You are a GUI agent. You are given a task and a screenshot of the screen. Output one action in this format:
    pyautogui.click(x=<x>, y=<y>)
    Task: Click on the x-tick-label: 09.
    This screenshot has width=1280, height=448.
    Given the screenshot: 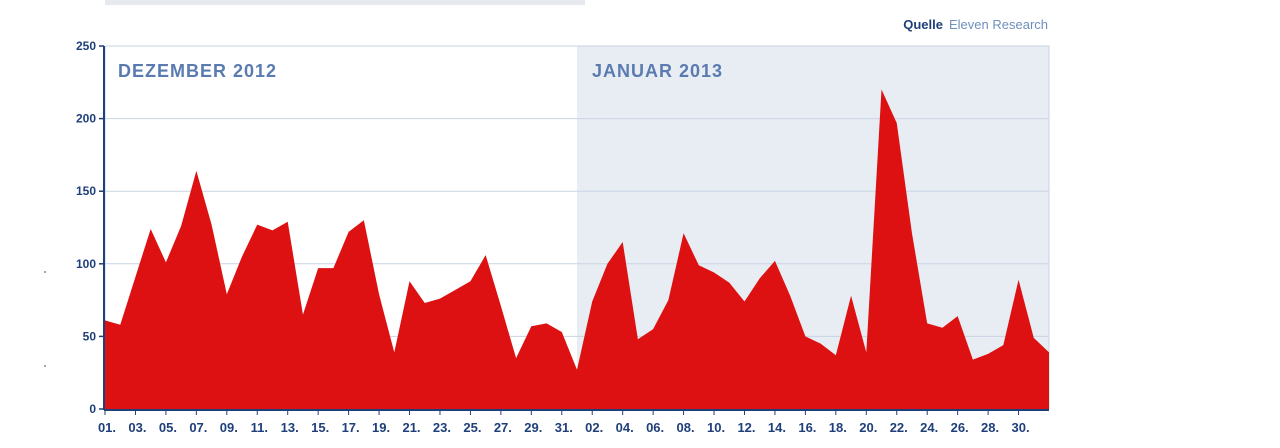 What is the action you would take?
    pyautogui.click(x=229, y=427)
    